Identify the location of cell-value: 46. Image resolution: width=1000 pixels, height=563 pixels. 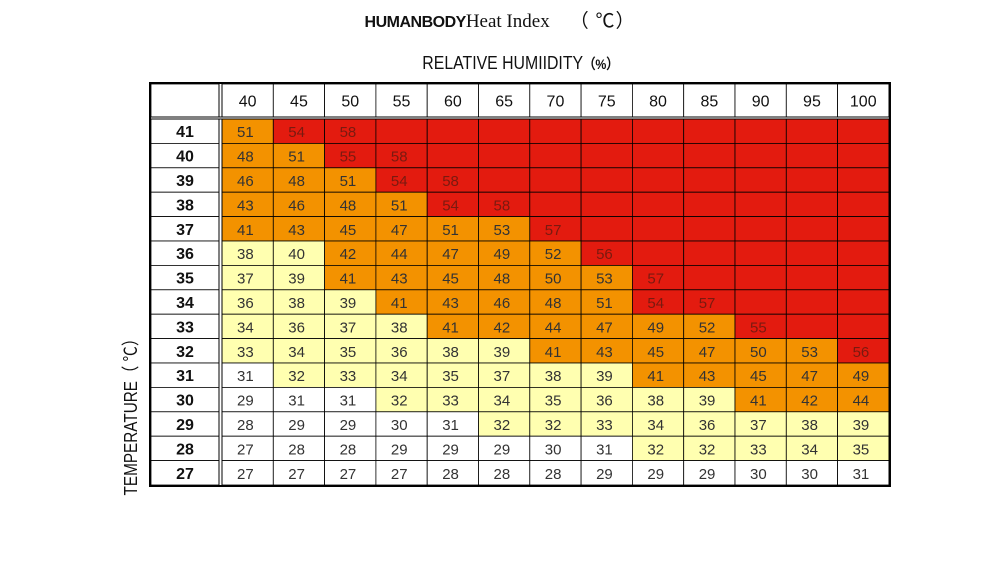
(245, 181).